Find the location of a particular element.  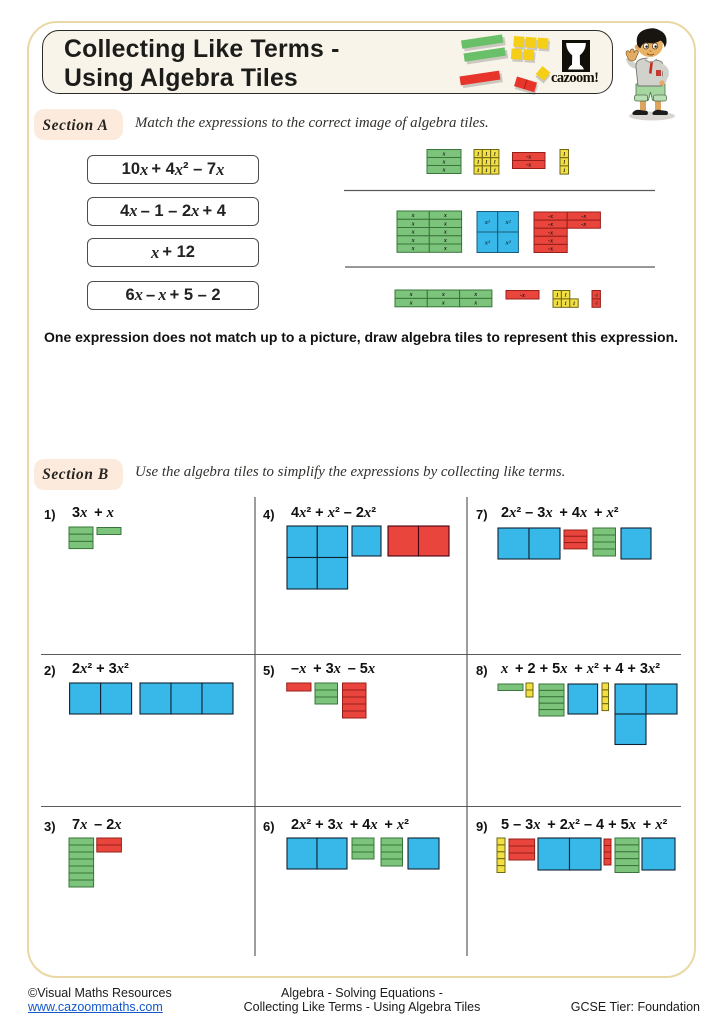

svg-text: cazoom! is located at coordinates (575, 78).